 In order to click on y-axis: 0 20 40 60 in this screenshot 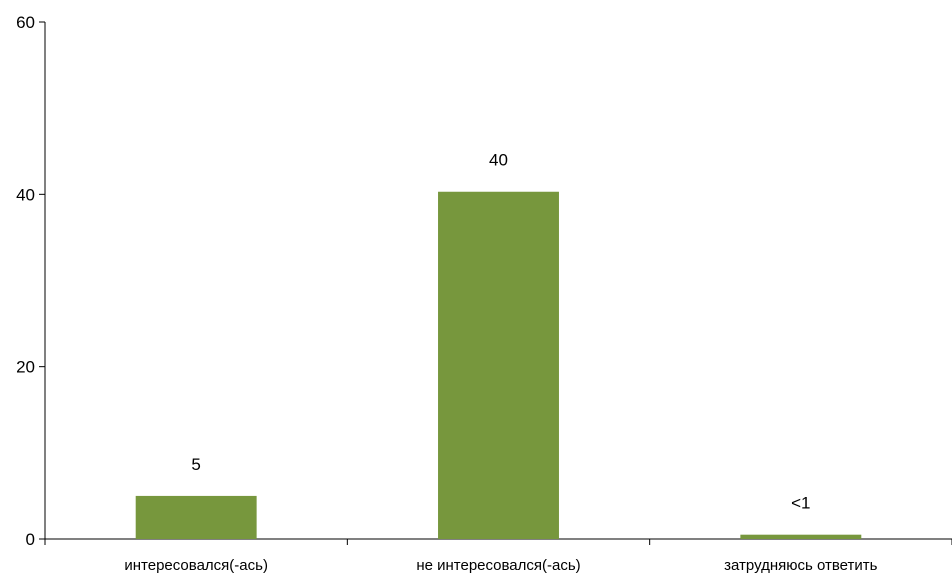, I will do `click(31, 281)`.